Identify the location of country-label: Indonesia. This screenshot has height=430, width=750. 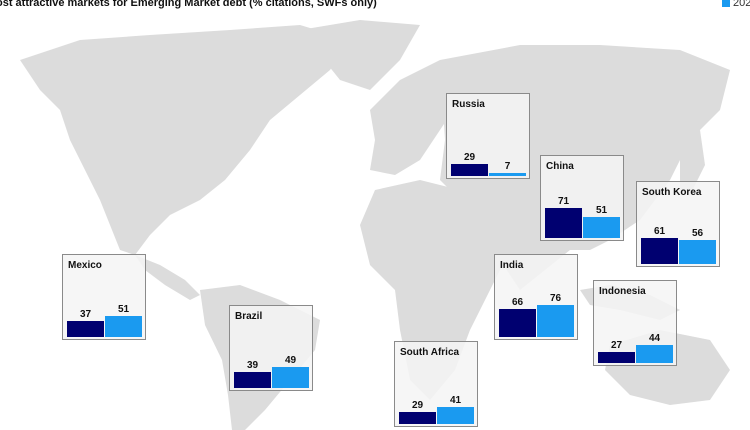
(622, 291).